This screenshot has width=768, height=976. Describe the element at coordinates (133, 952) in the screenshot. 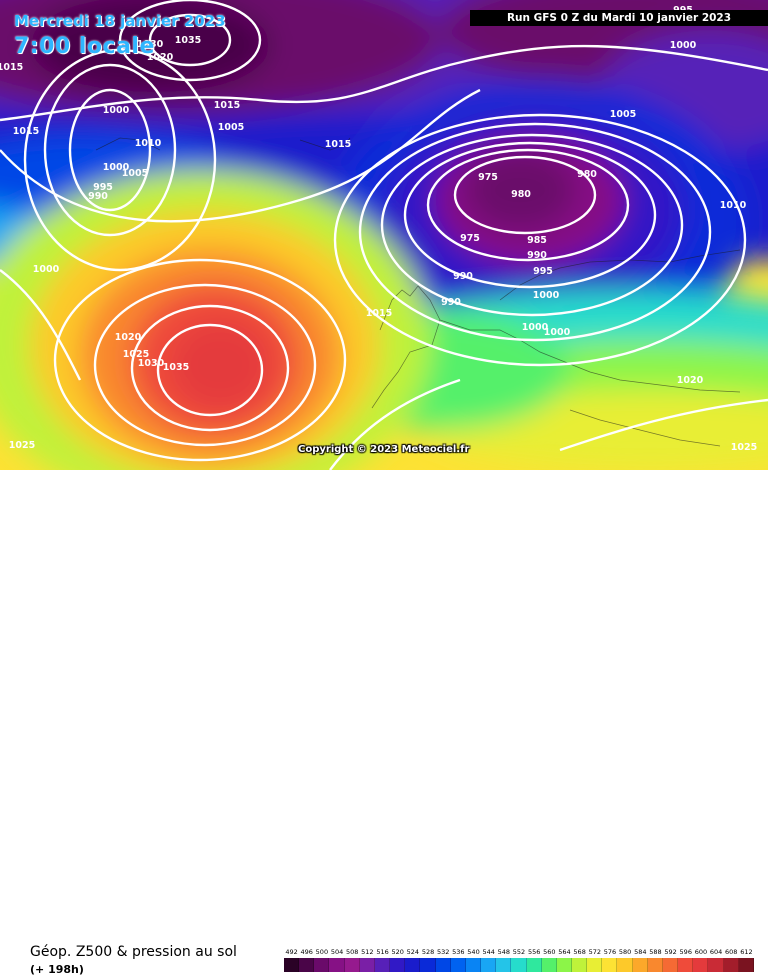

I see `layer-title: Géop. Z500 & pression au sol` at that location.